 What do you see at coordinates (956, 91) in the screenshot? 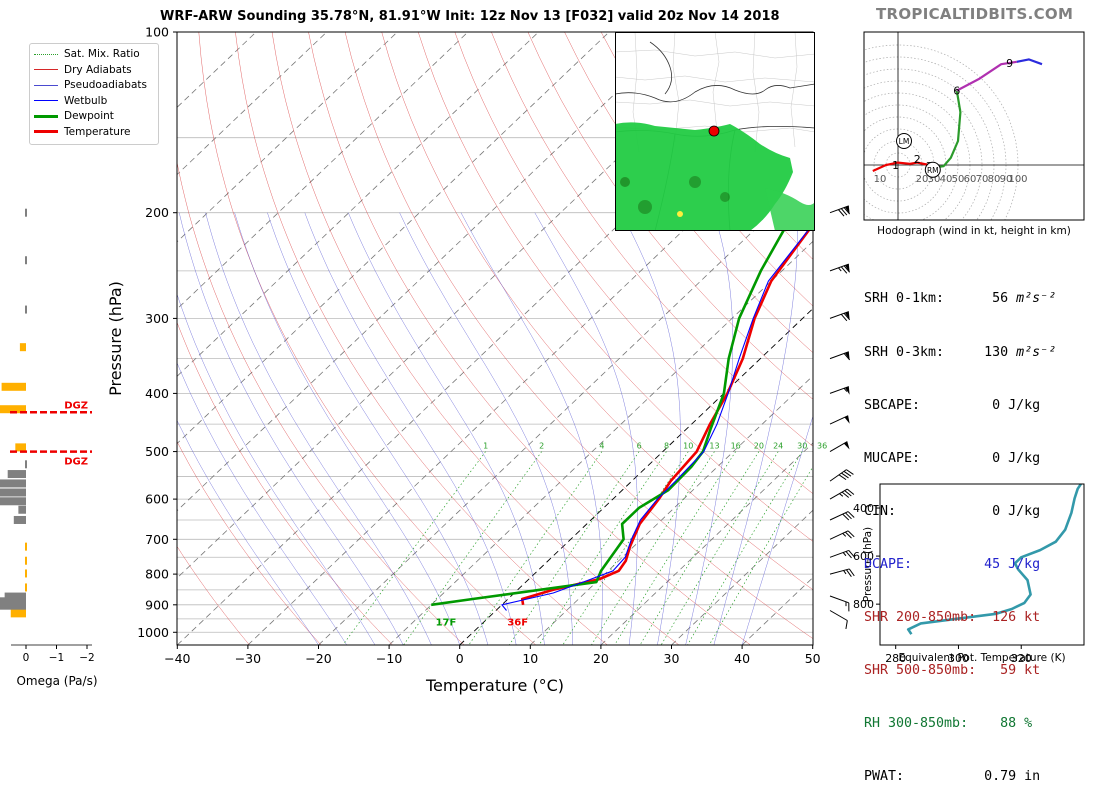
I see `hodograph-height-label: 6` at bounding box center [956, 91].